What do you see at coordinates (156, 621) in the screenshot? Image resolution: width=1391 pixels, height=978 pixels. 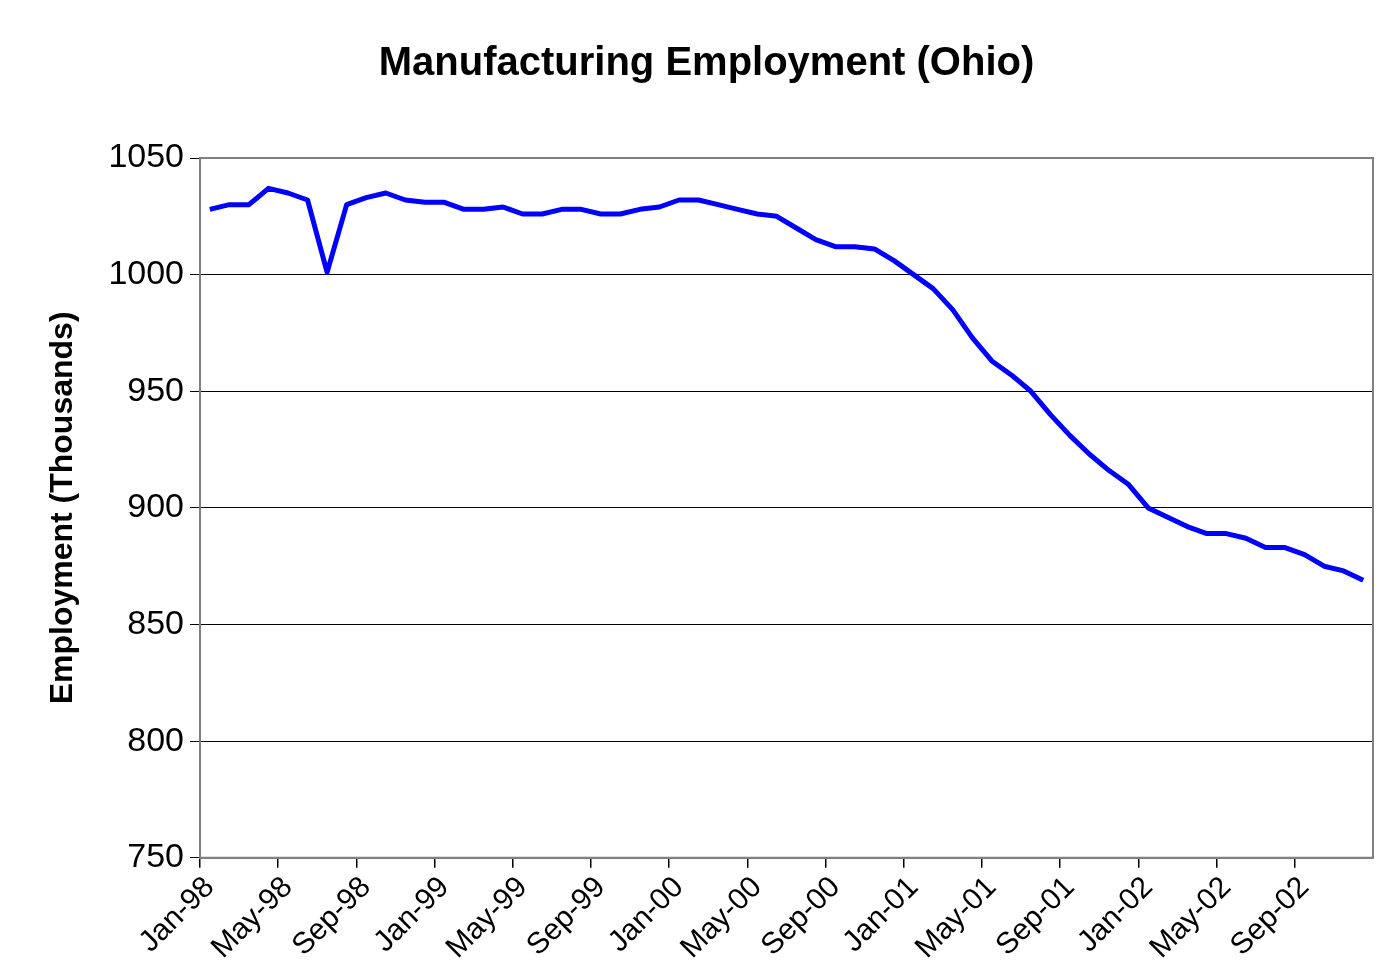 I see `y-tick-label: 850` at bounding box center [156, 621].